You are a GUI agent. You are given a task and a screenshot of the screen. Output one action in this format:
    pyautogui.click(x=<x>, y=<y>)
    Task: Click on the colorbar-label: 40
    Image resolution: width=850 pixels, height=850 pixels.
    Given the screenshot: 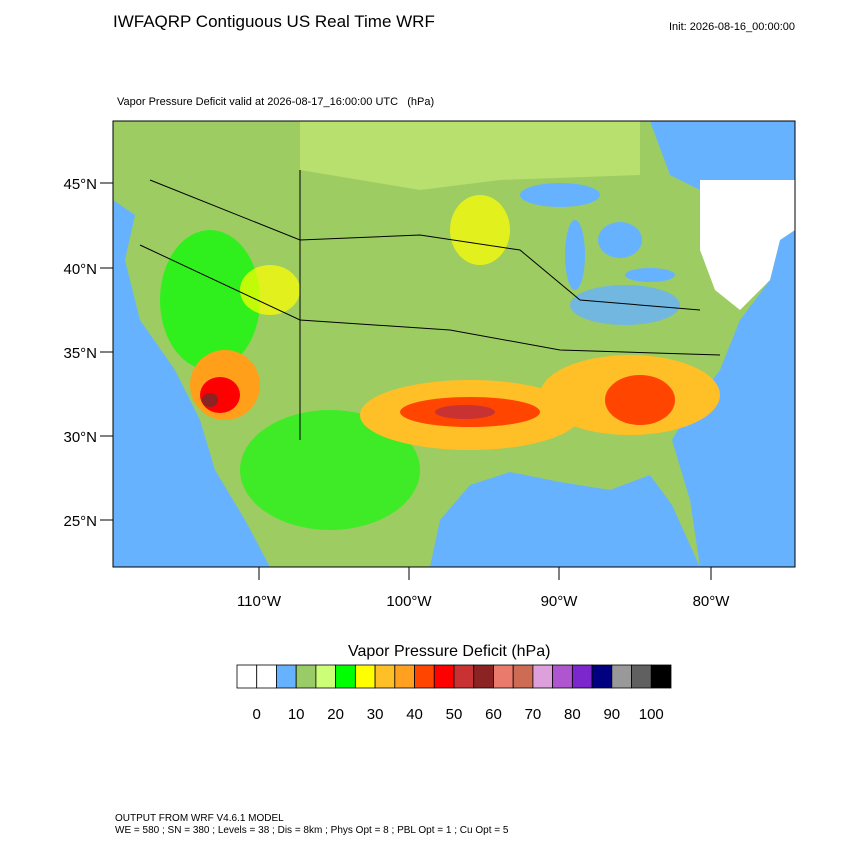 What is the action you would take?
    pyautogui.click(x=414, y=714)
    